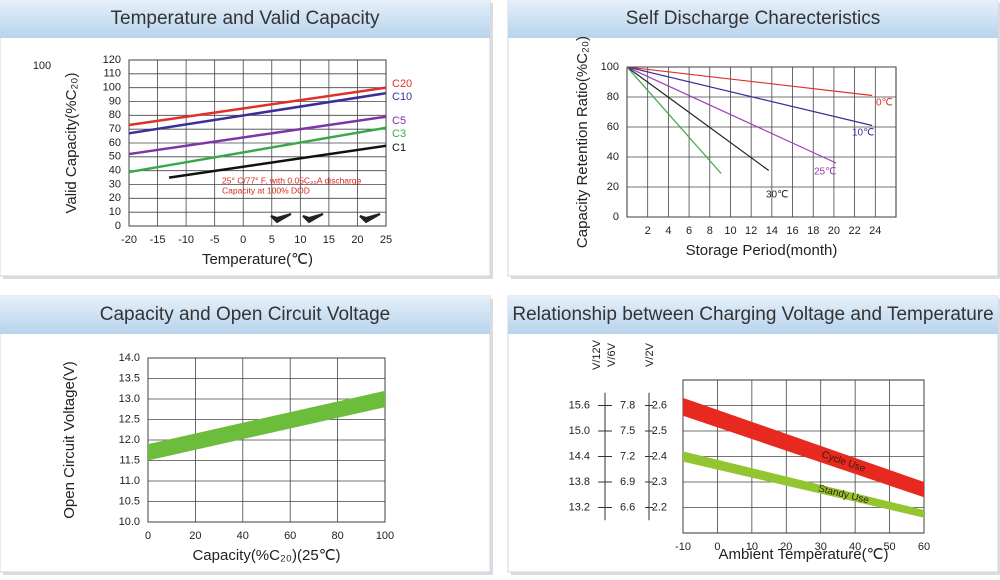  Describe the element at coordinates (115, 184) in the screenshot. I see `y-tick-label: 30` at that location.